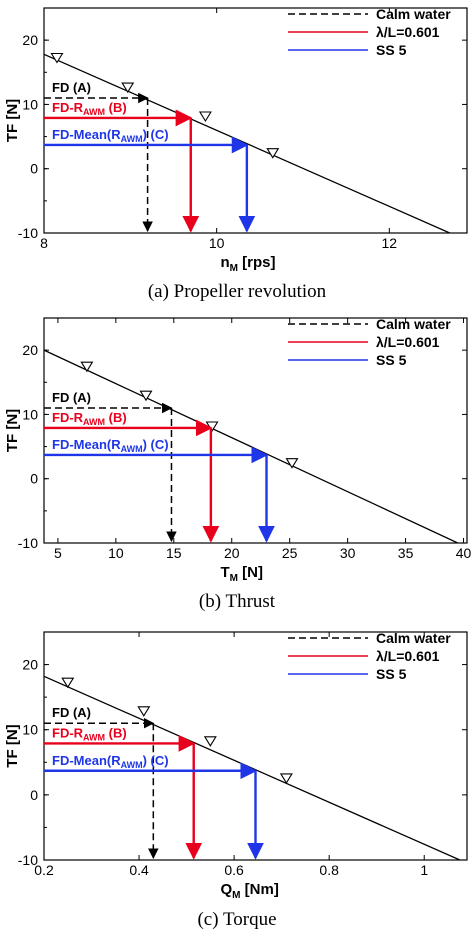 Image resolution: width=474 pixels, height=939 pixels. I want to click on x-axis-label: QM [Nm], so click(250, 890).